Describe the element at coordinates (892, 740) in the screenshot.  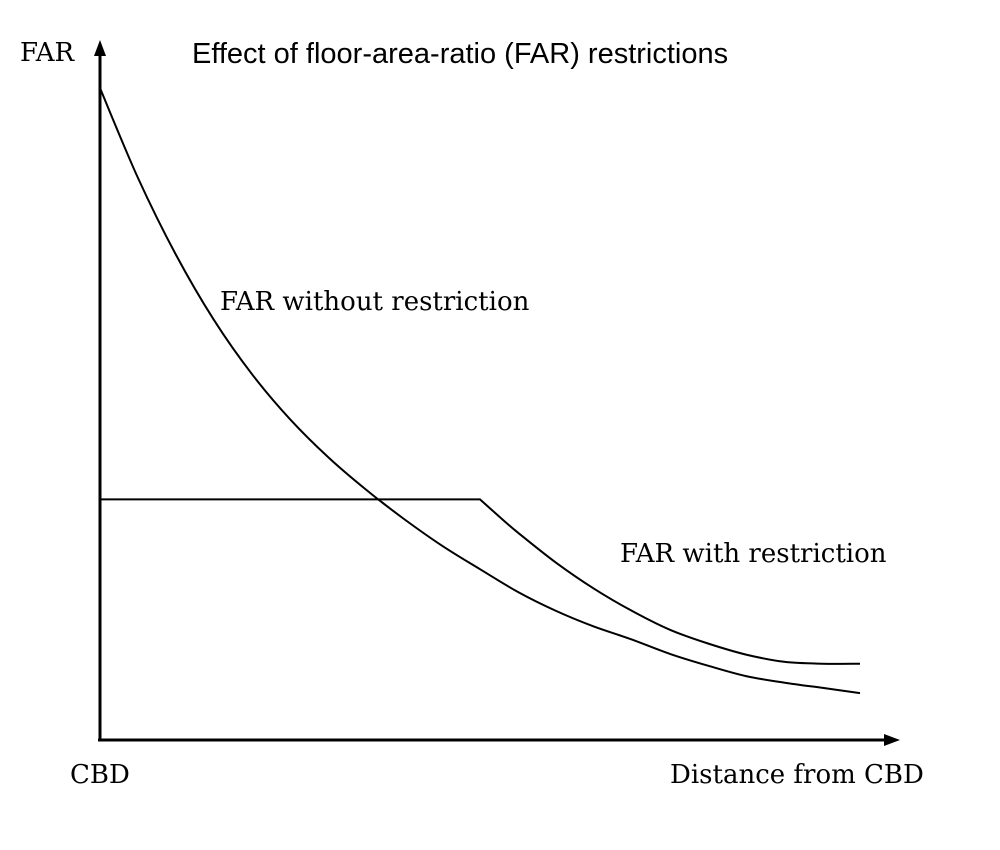
I see `x-axis-arrowhead` at that location.